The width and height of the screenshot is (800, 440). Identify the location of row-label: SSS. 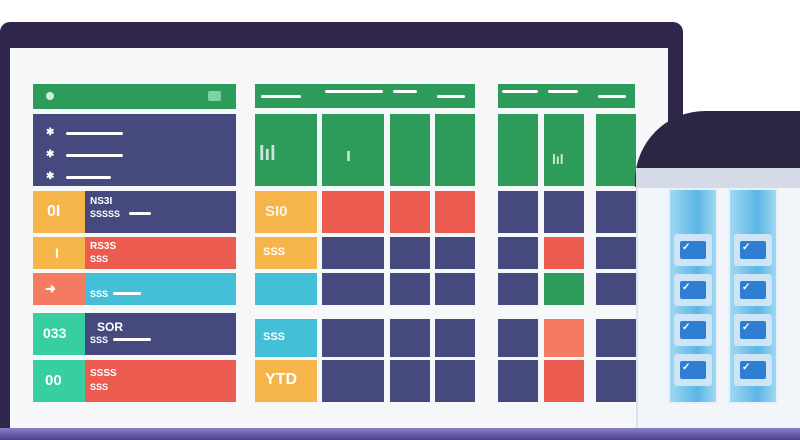
(274, 337).